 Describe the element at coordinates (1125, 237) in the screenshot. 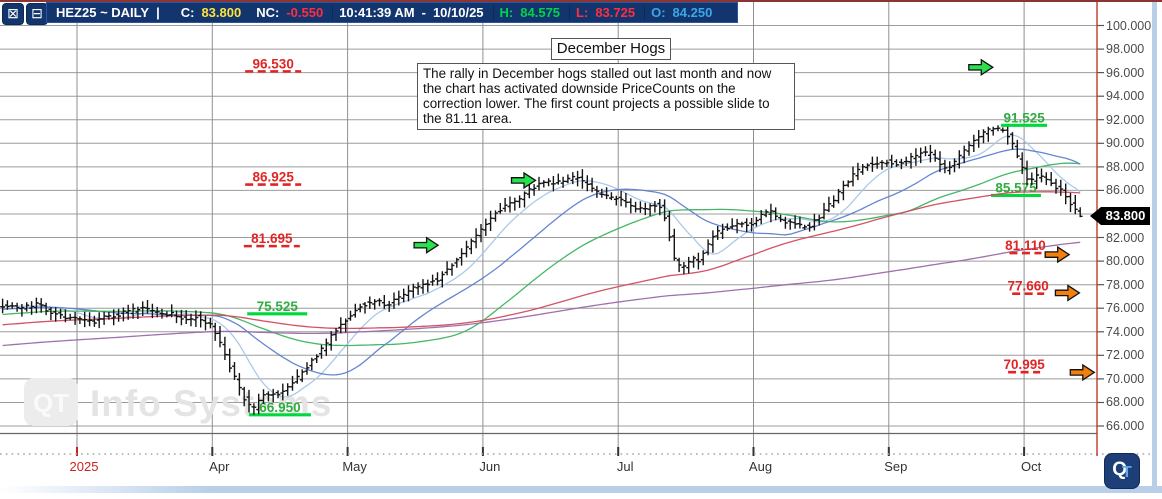

I see `y-axis-tick: 82.000` at that location.